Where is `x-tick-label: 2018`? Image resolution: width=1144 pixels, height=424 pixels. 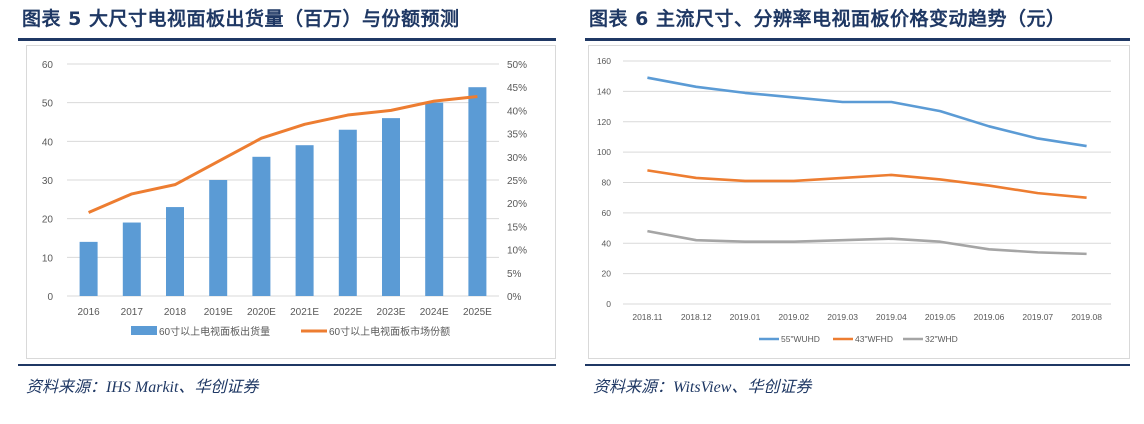 x-tick-label: 2018 is located at coordinates (175, 312).